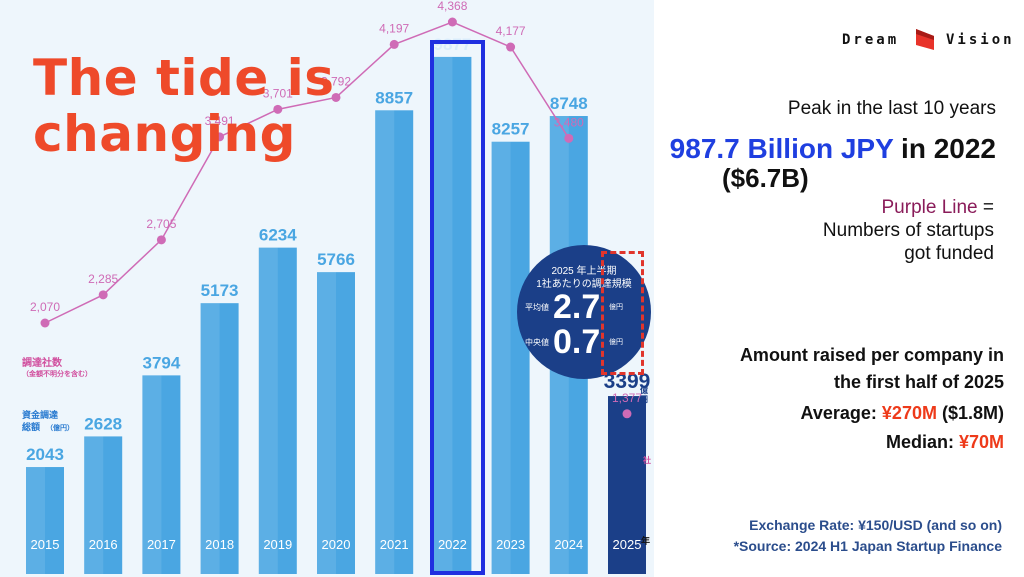 The image size is (1024, 577). Describe the element at coordinates (452, 6) in the screenshot. I see `count-label-2022: 4,368` at that location.